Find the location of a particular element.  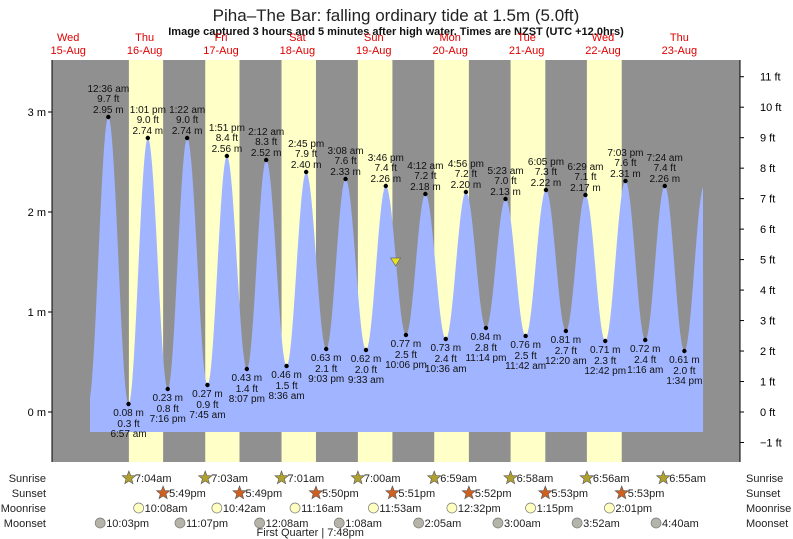

tide-time: 6:05 pm is located at coordinates (546, 162).